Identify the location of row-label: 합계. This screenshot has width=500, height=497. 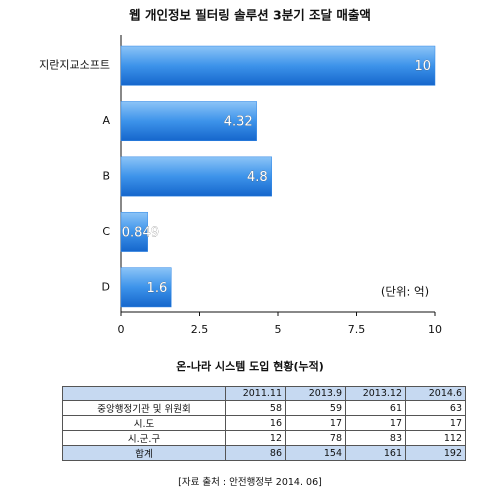
(144, 453).